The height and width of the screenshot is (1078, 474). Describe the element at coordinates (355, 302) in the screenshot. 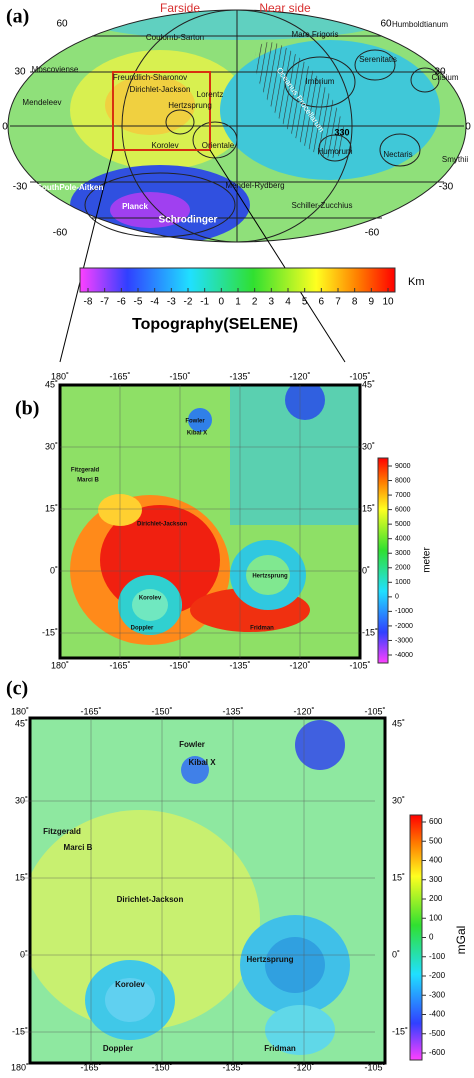

I see `colorbar-tick-label: 8` at that location.